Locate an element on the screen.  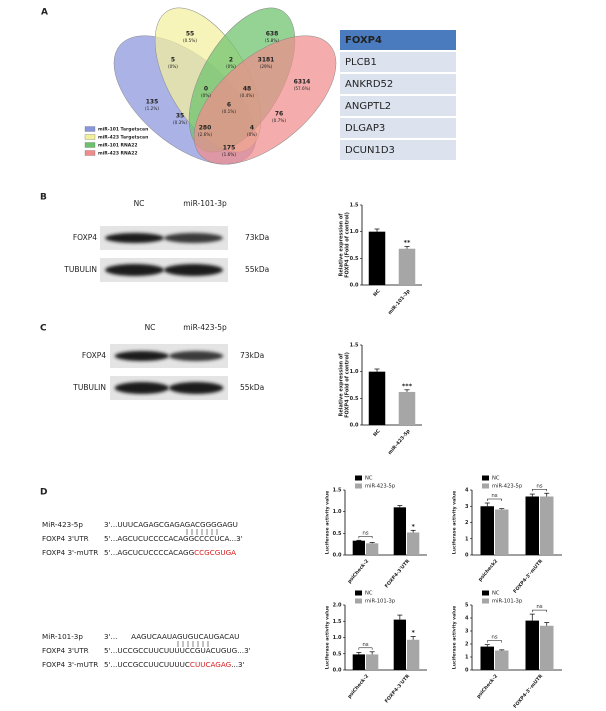
table-header-cell is located at coordinates (398, 40).